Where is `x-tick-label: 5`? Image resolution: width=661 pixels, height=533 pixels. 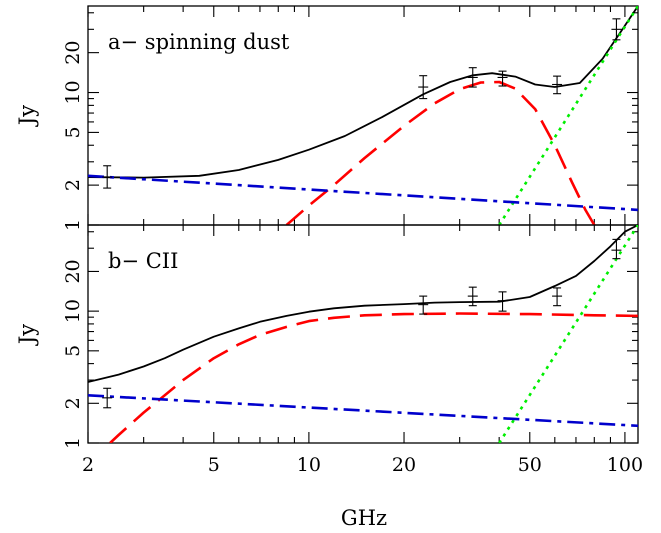
x-tick-label: 5 is located at coordinates (214, 465).